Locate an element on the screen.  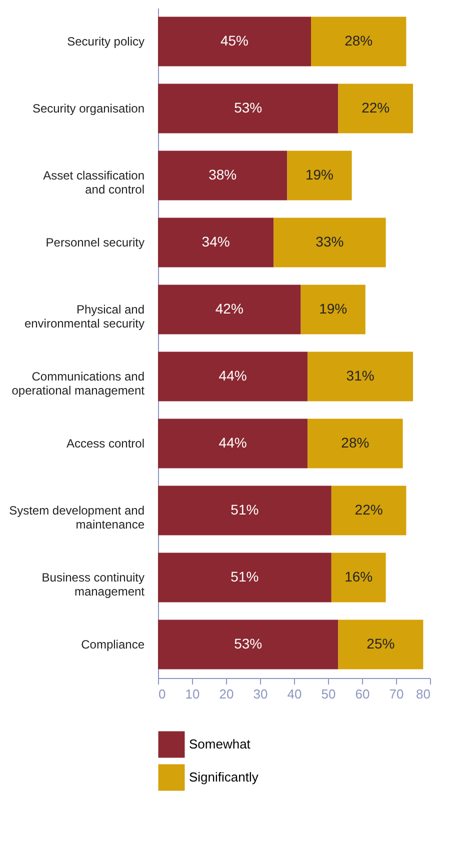
legend-label: Significantly is located at coordinates (224, 777).